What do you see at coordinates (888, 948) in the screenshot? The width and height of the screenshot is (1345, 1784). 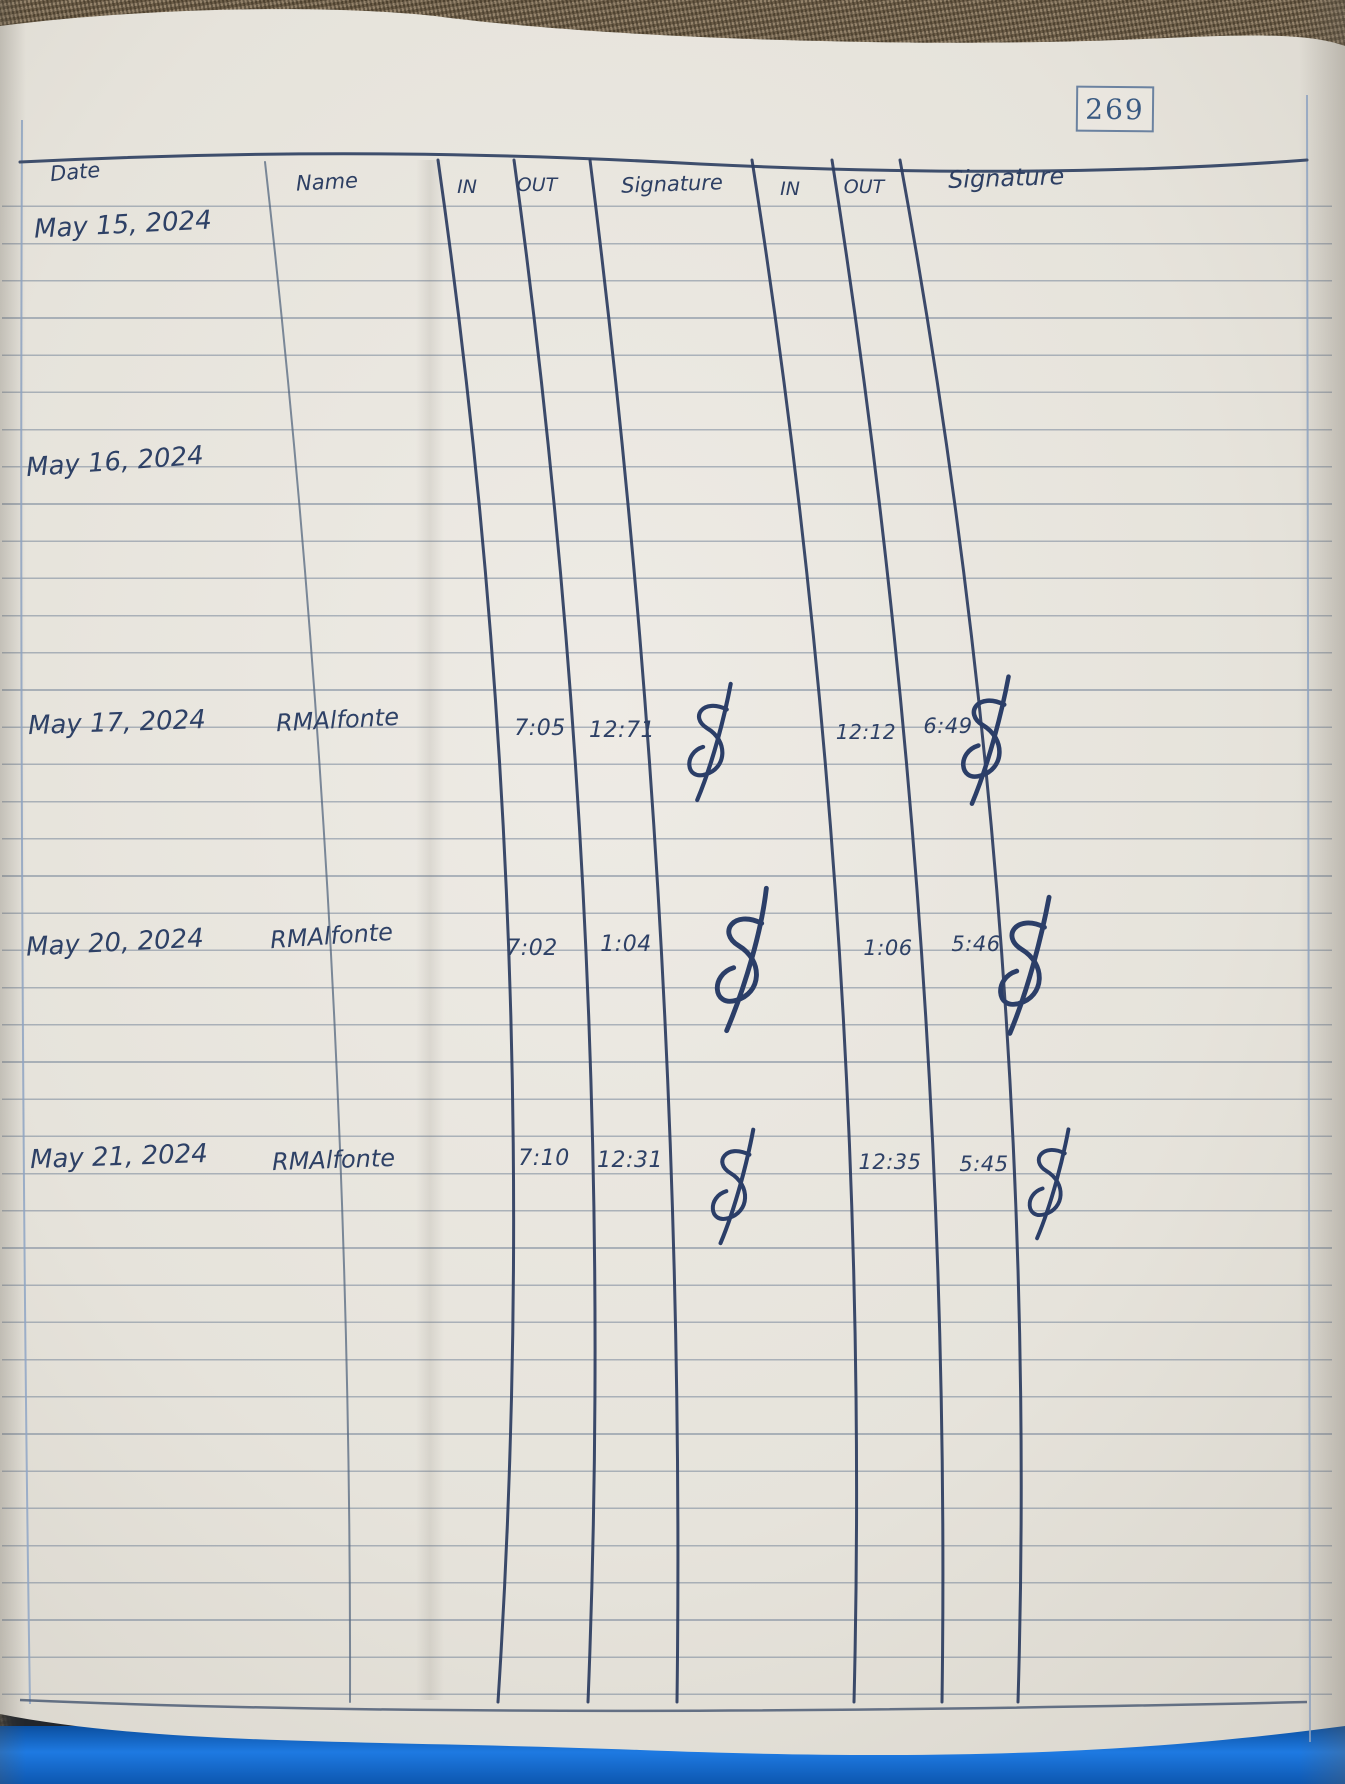 I see `pm-in-time: 1:06` at bounding box center [888, 948].